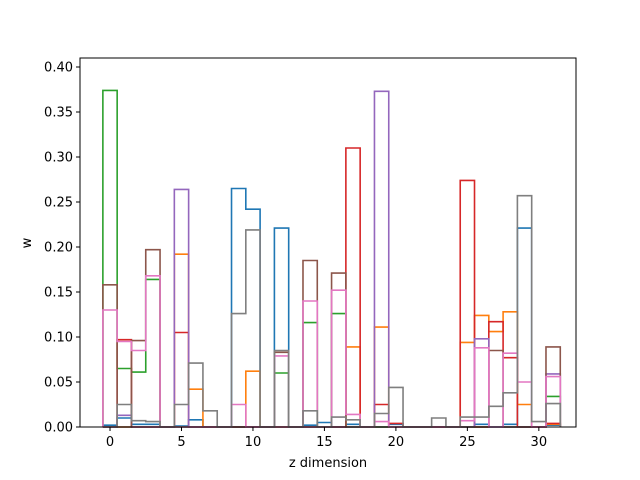  What do you see at coordinates (324, 442) in the screenshot?
I see `x-tick-label: 15` at bounding box center [324, 442].